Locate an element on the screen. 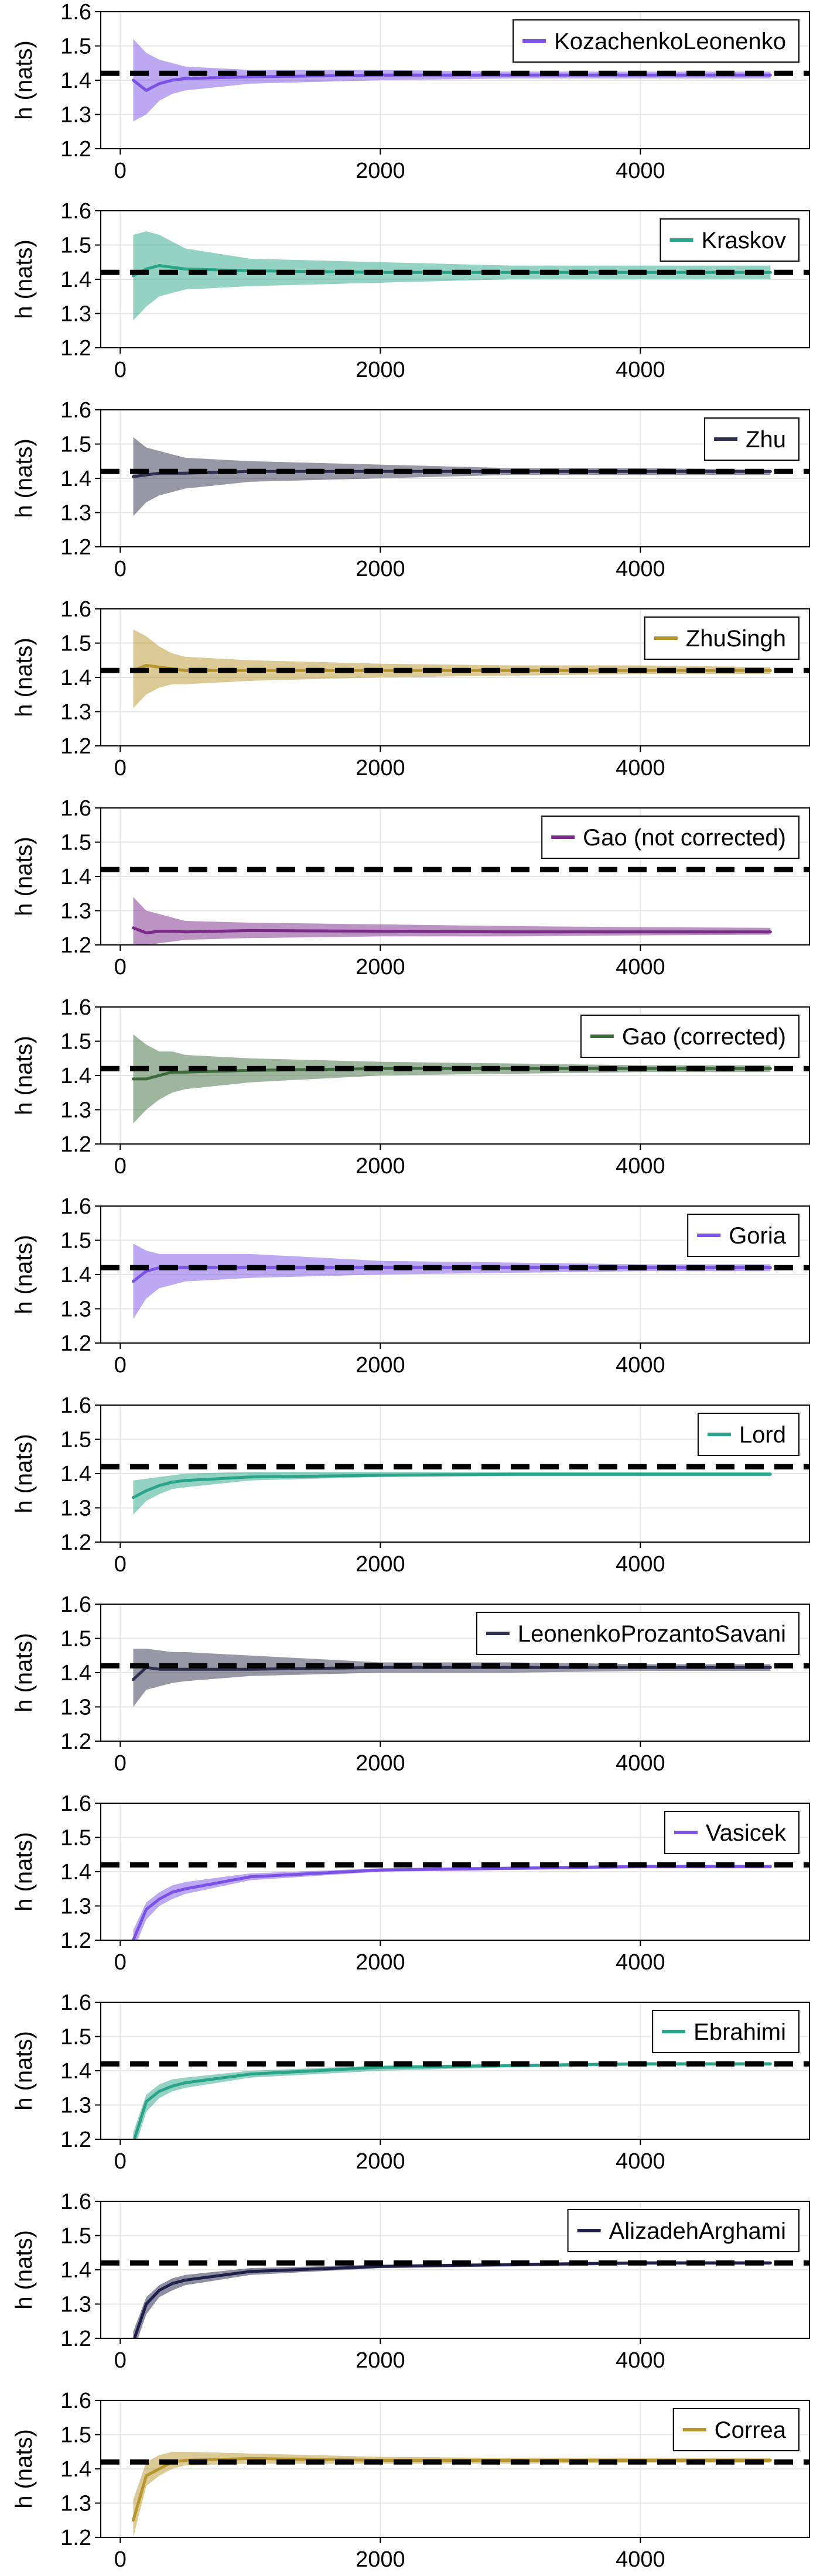 This screenshot has width=820, height=2576. legend-label: Gao (corrected) is located at coordinates (704, 1037).